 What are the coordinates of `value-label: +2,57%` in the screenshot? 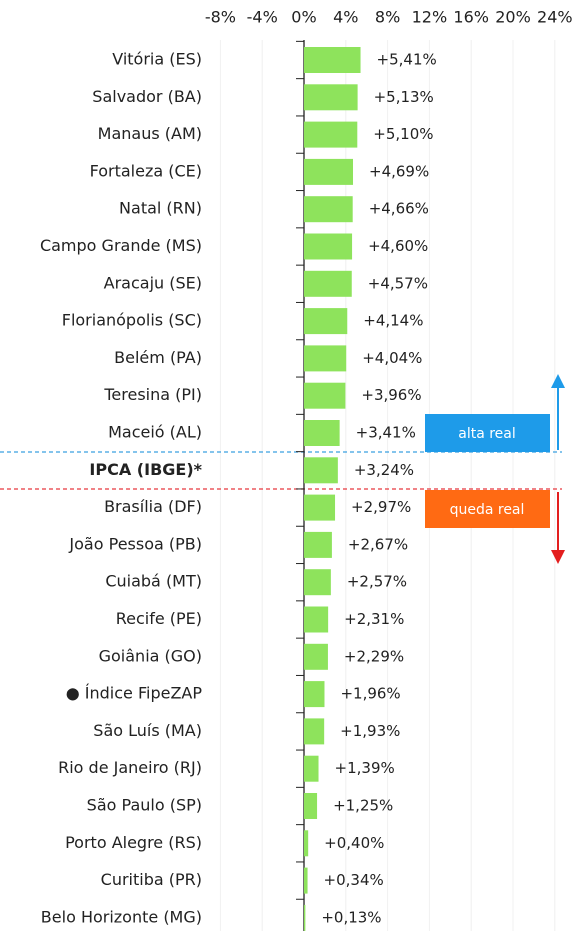 It's located at (377, 582).